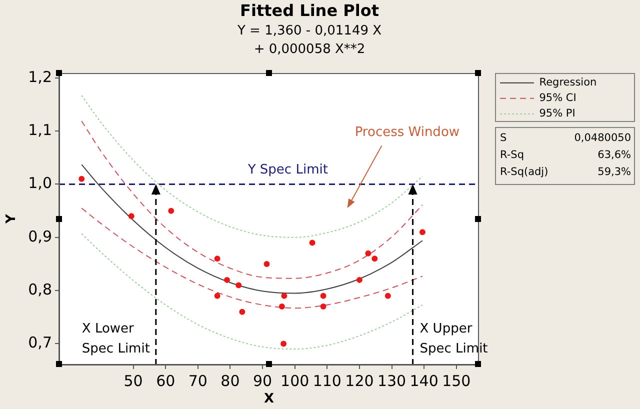 This screenshot has width=640, height=409. What do you see at coordinates (40, 289) in the screenshot?
I see `y-tick-label: 0,8` at bounding box center [40, 289].